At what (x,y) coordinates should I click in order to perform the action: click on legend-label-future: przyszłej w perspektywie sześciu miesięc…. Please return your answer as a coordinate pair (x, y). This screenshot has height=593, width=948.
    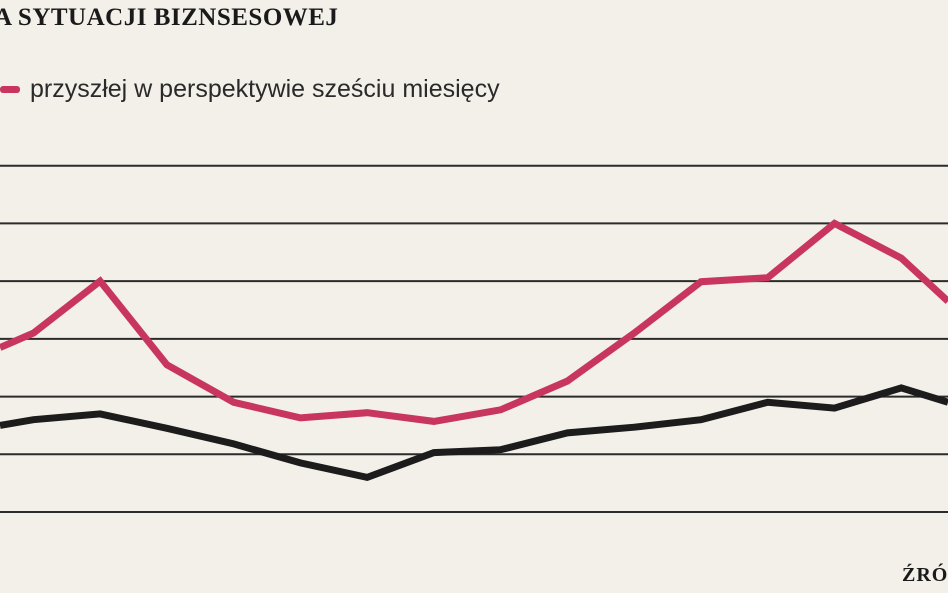
    Looking at the image, I should click on (265, 88).